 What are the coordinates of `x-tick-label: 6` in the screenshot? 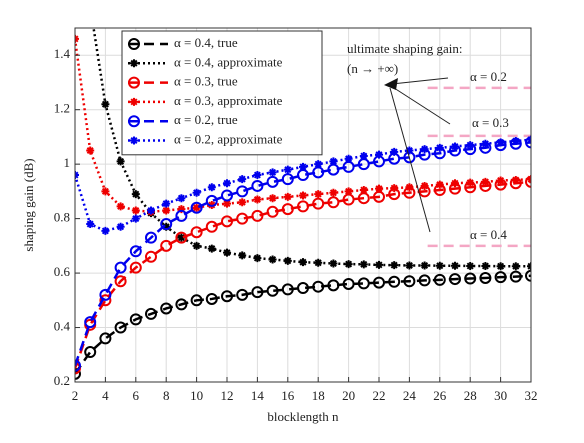 It's located at (136, 395).